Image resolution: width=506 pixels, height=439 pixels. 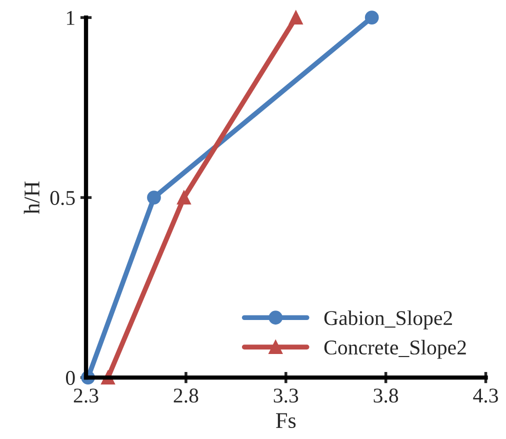 What do you see at coordinates (388, 320) in the screenshot?
I see `legend-label: Gabion_Slope2` at bounding box center [388, 320].